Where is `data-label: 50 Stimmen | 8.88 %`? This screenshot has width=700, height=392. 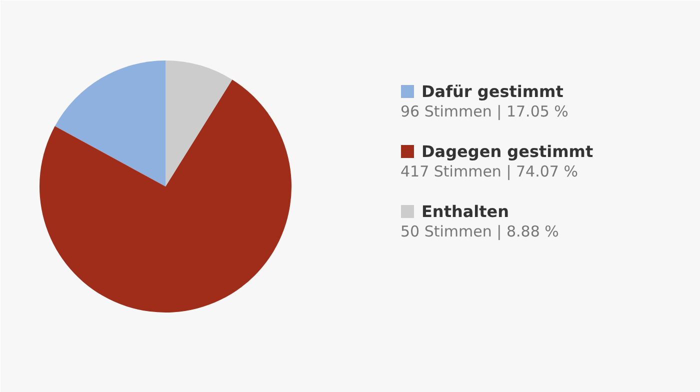
data-label: 50 Stimmen | 8.88 % is located at coordinates (479, 231).